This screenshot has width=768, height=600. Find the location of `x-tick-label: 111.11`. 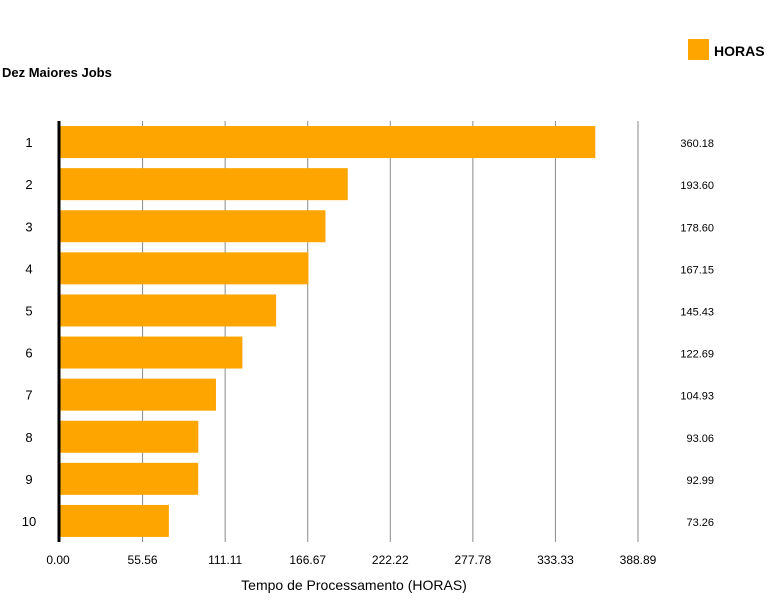

x-tick-label: 111.11 is located at coordinates (225, 560).